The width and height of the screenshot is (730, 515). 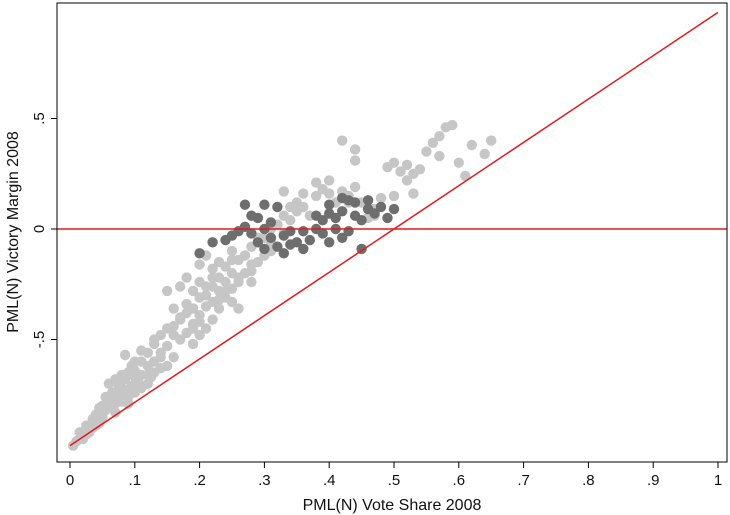 I want to click on x-tick-label: .8, so click(x=588, y=480).